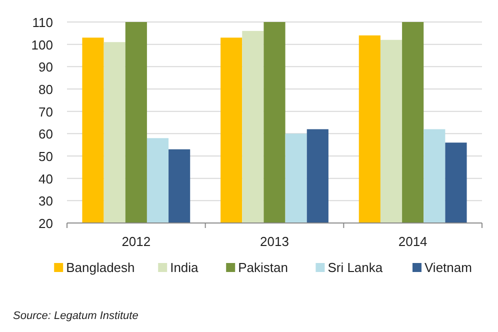 The height and width of the screenshot is (332, 498). What do you see at coordinates (45, 178) in the screenshot?
I see `y-tick-label: 40` at bounding box center [45, 178].